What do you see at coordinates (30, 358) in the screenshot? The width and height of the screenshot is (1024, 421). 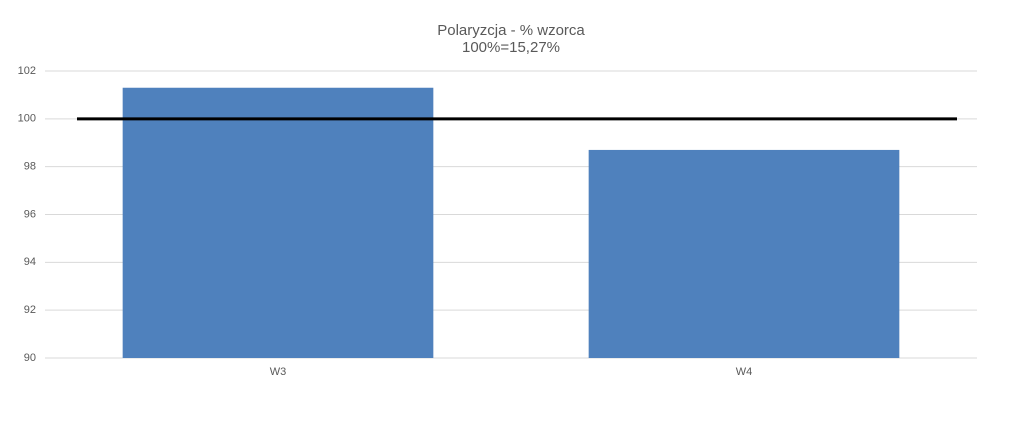 I see `y-tick-label: 90` at bounding box center [30, 358].